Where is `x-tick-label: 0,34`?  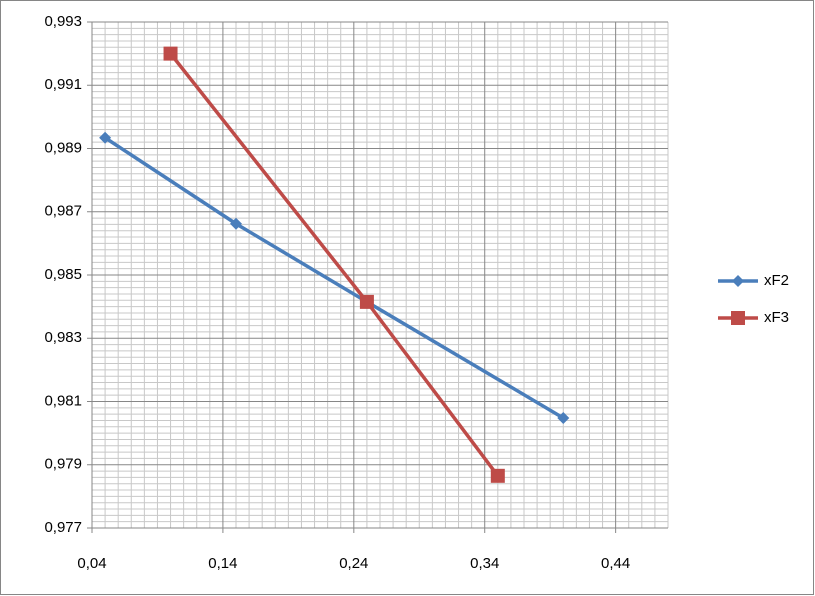
x-tick-label: 0,34 is located at coordinates (484, 563).